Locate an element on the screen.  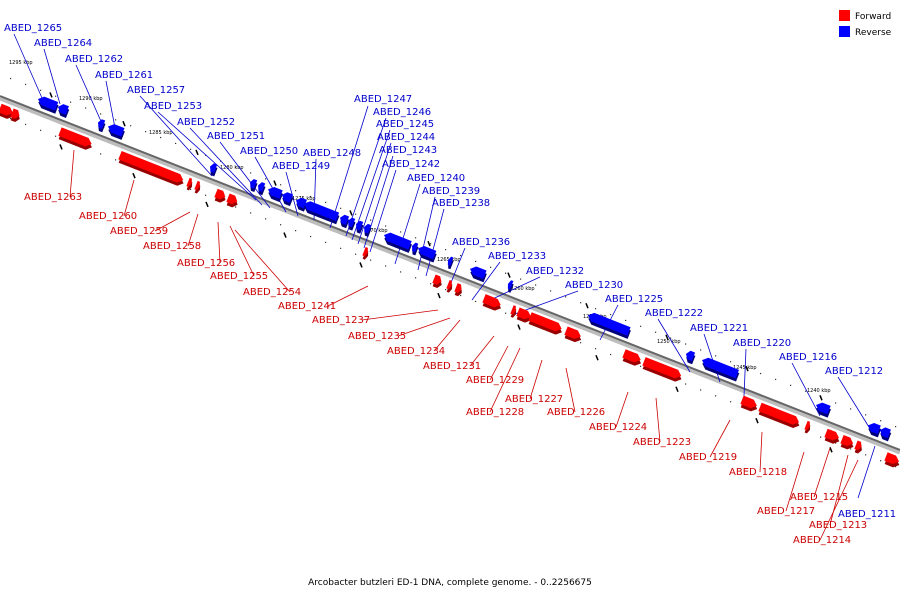
gene-label: ABED_1219 is located at coordinates (708, 457).